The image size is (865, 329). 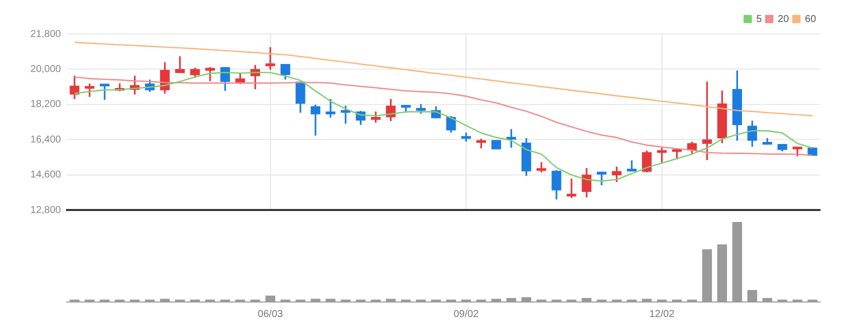 I want to click on x-tick-label: 12/02, so click(x=662, y=314).